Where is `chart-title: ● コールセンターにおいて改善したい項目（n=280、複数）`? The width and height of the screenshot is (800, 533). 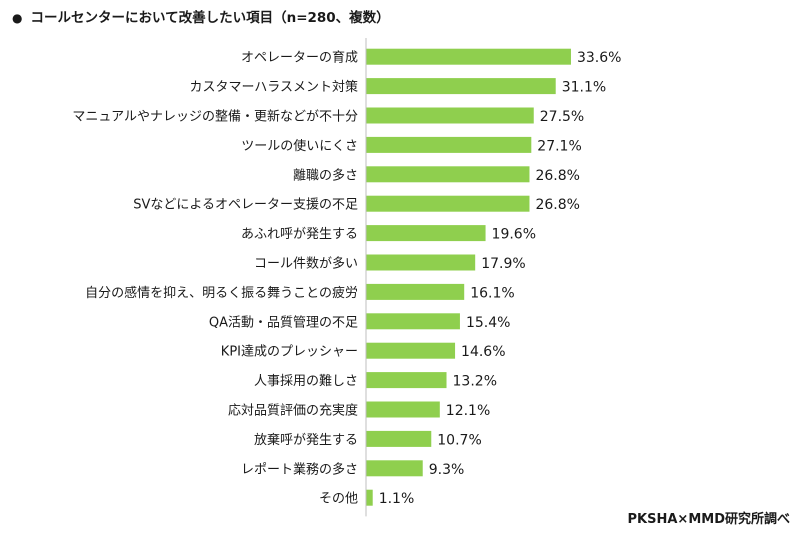
chart-title: ● コールセンターにおいて改善したい項目（n=280、複数） is located at coordinates (201, 16).